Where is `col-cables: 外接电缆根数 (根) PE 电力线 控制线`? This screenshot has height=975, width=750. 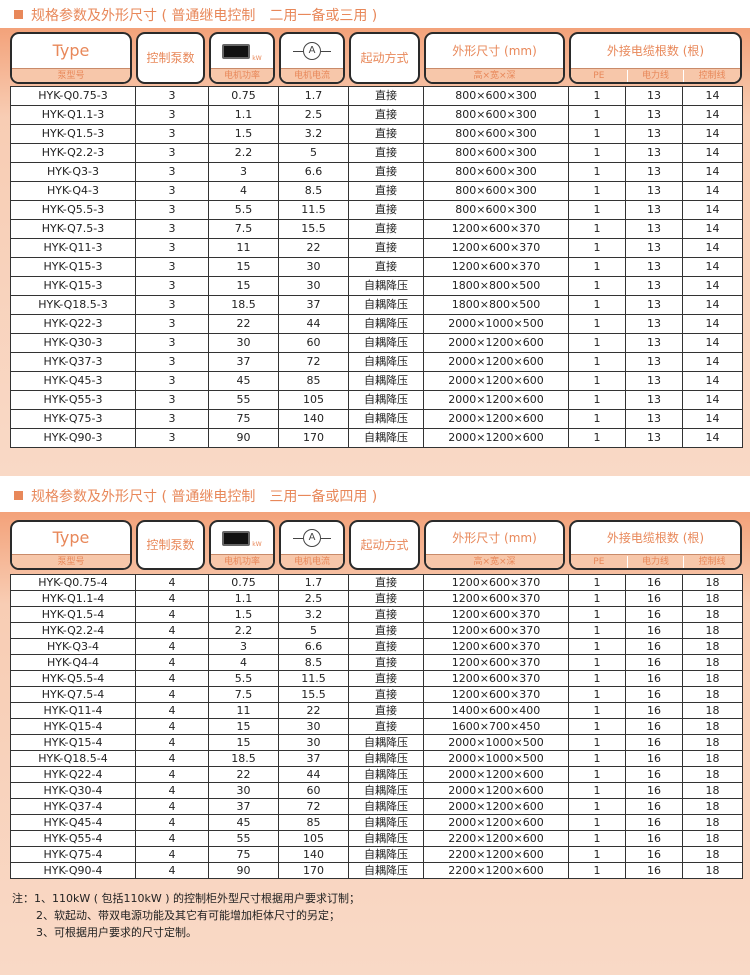
col-cables: 外接电缆根数 (根) PE 电力线 控制线 is located at coordinates (655, 545).